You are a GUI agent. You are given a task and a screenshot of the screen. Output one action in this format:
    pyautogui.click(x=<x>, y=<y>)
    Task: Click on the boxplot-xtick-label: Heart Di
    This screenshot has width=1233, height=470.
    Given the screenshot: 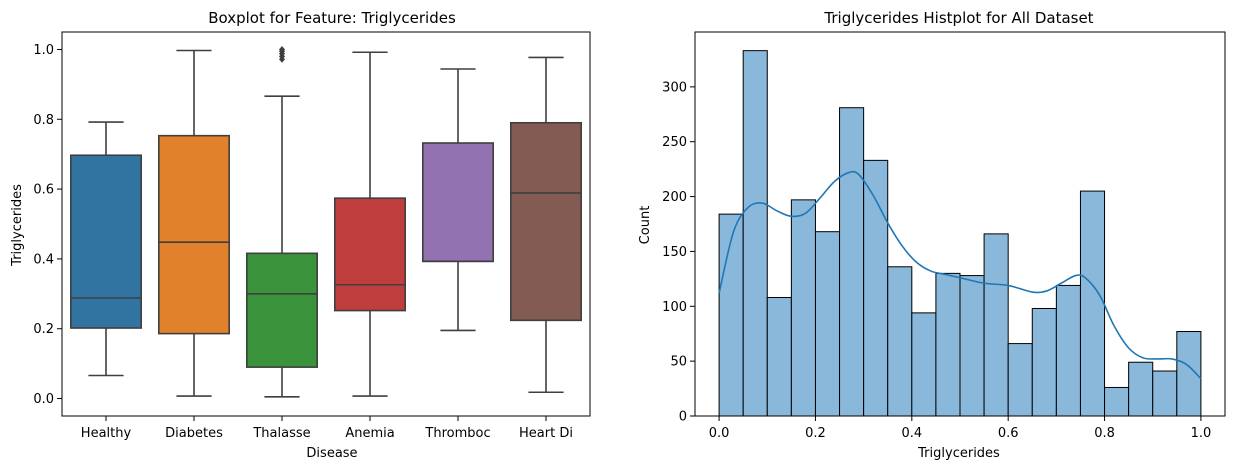 What is the action you would take?
    pyautogui.click(x=546, y=433)
    